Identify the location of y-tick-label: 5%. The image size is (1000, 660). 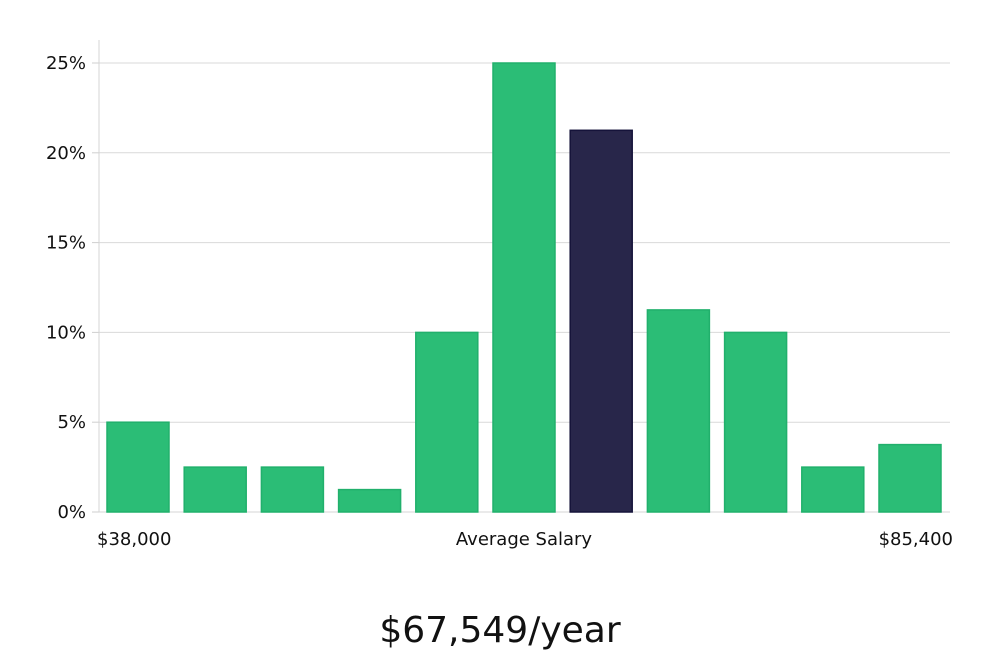
(71, 422).